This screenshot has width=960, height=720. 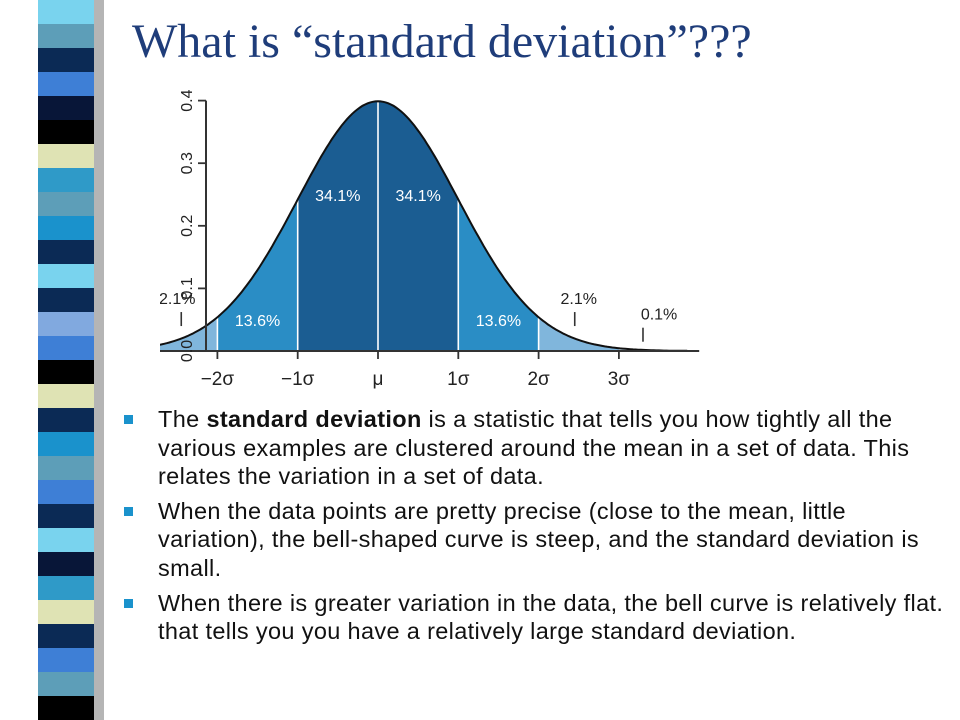 I want to click on x-tick-label: 1σ, so click(x=458, y=379).